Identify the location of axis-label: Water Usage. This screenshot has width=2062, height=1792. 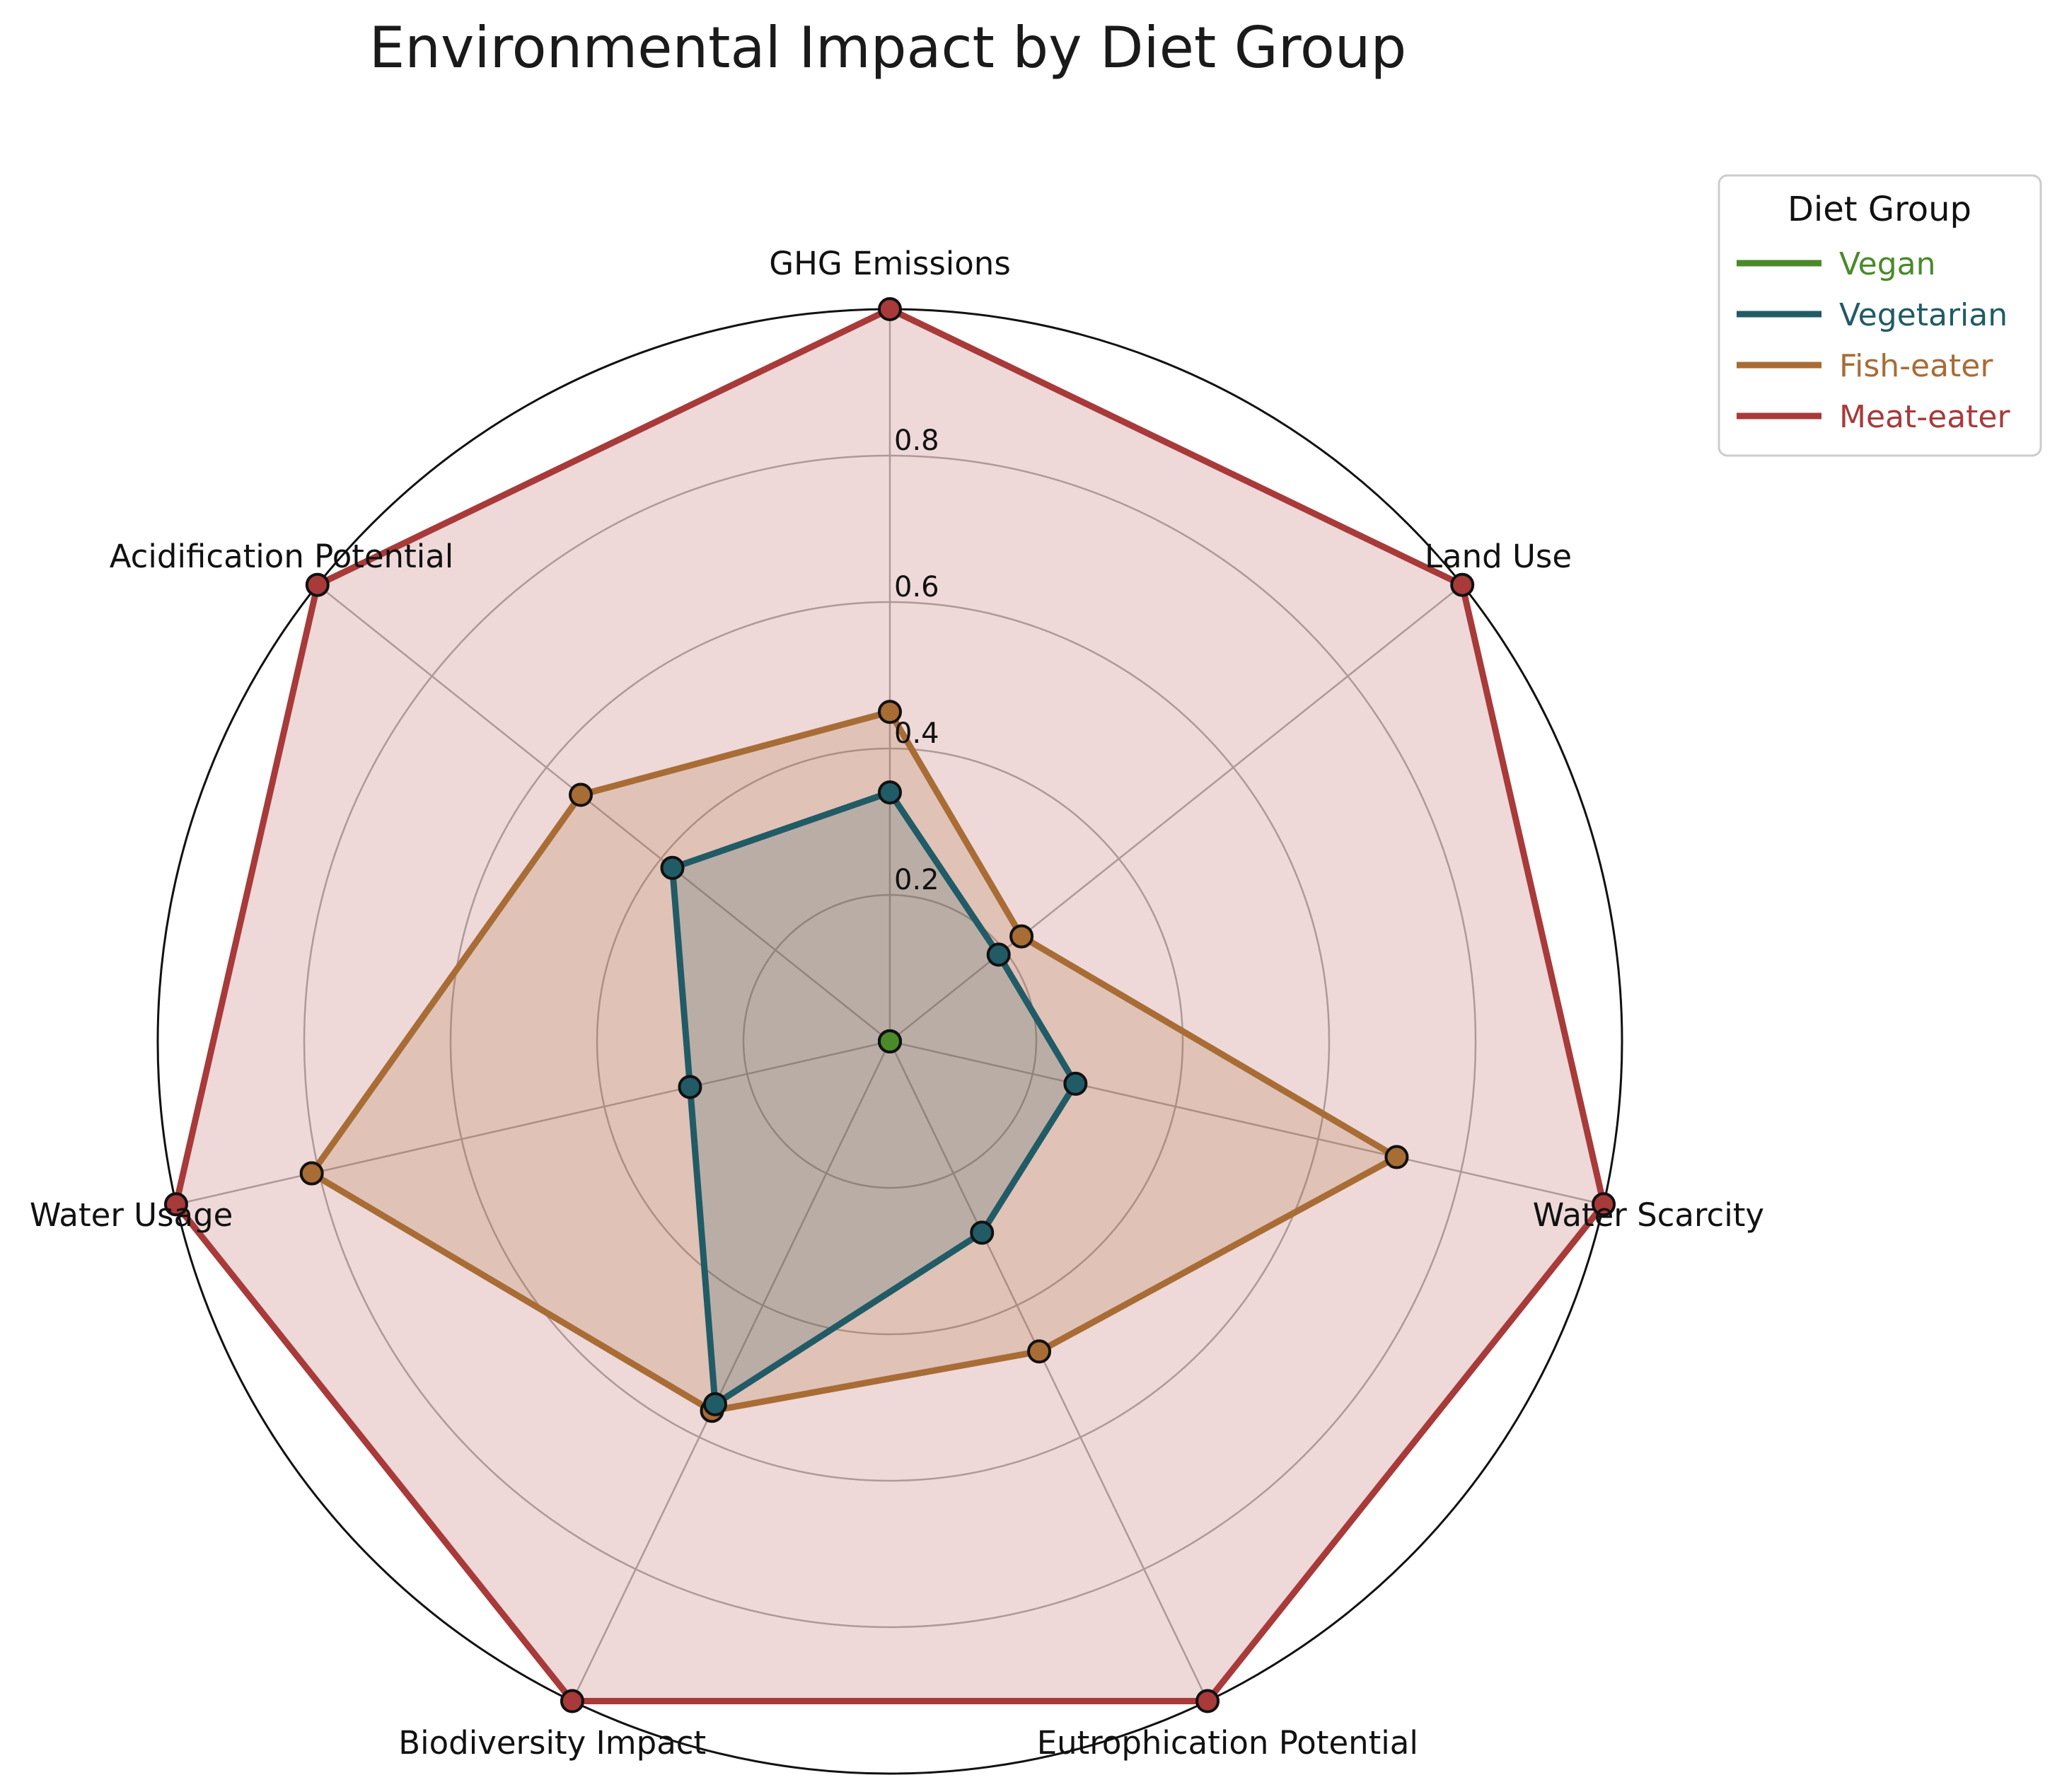
(131, 1215).